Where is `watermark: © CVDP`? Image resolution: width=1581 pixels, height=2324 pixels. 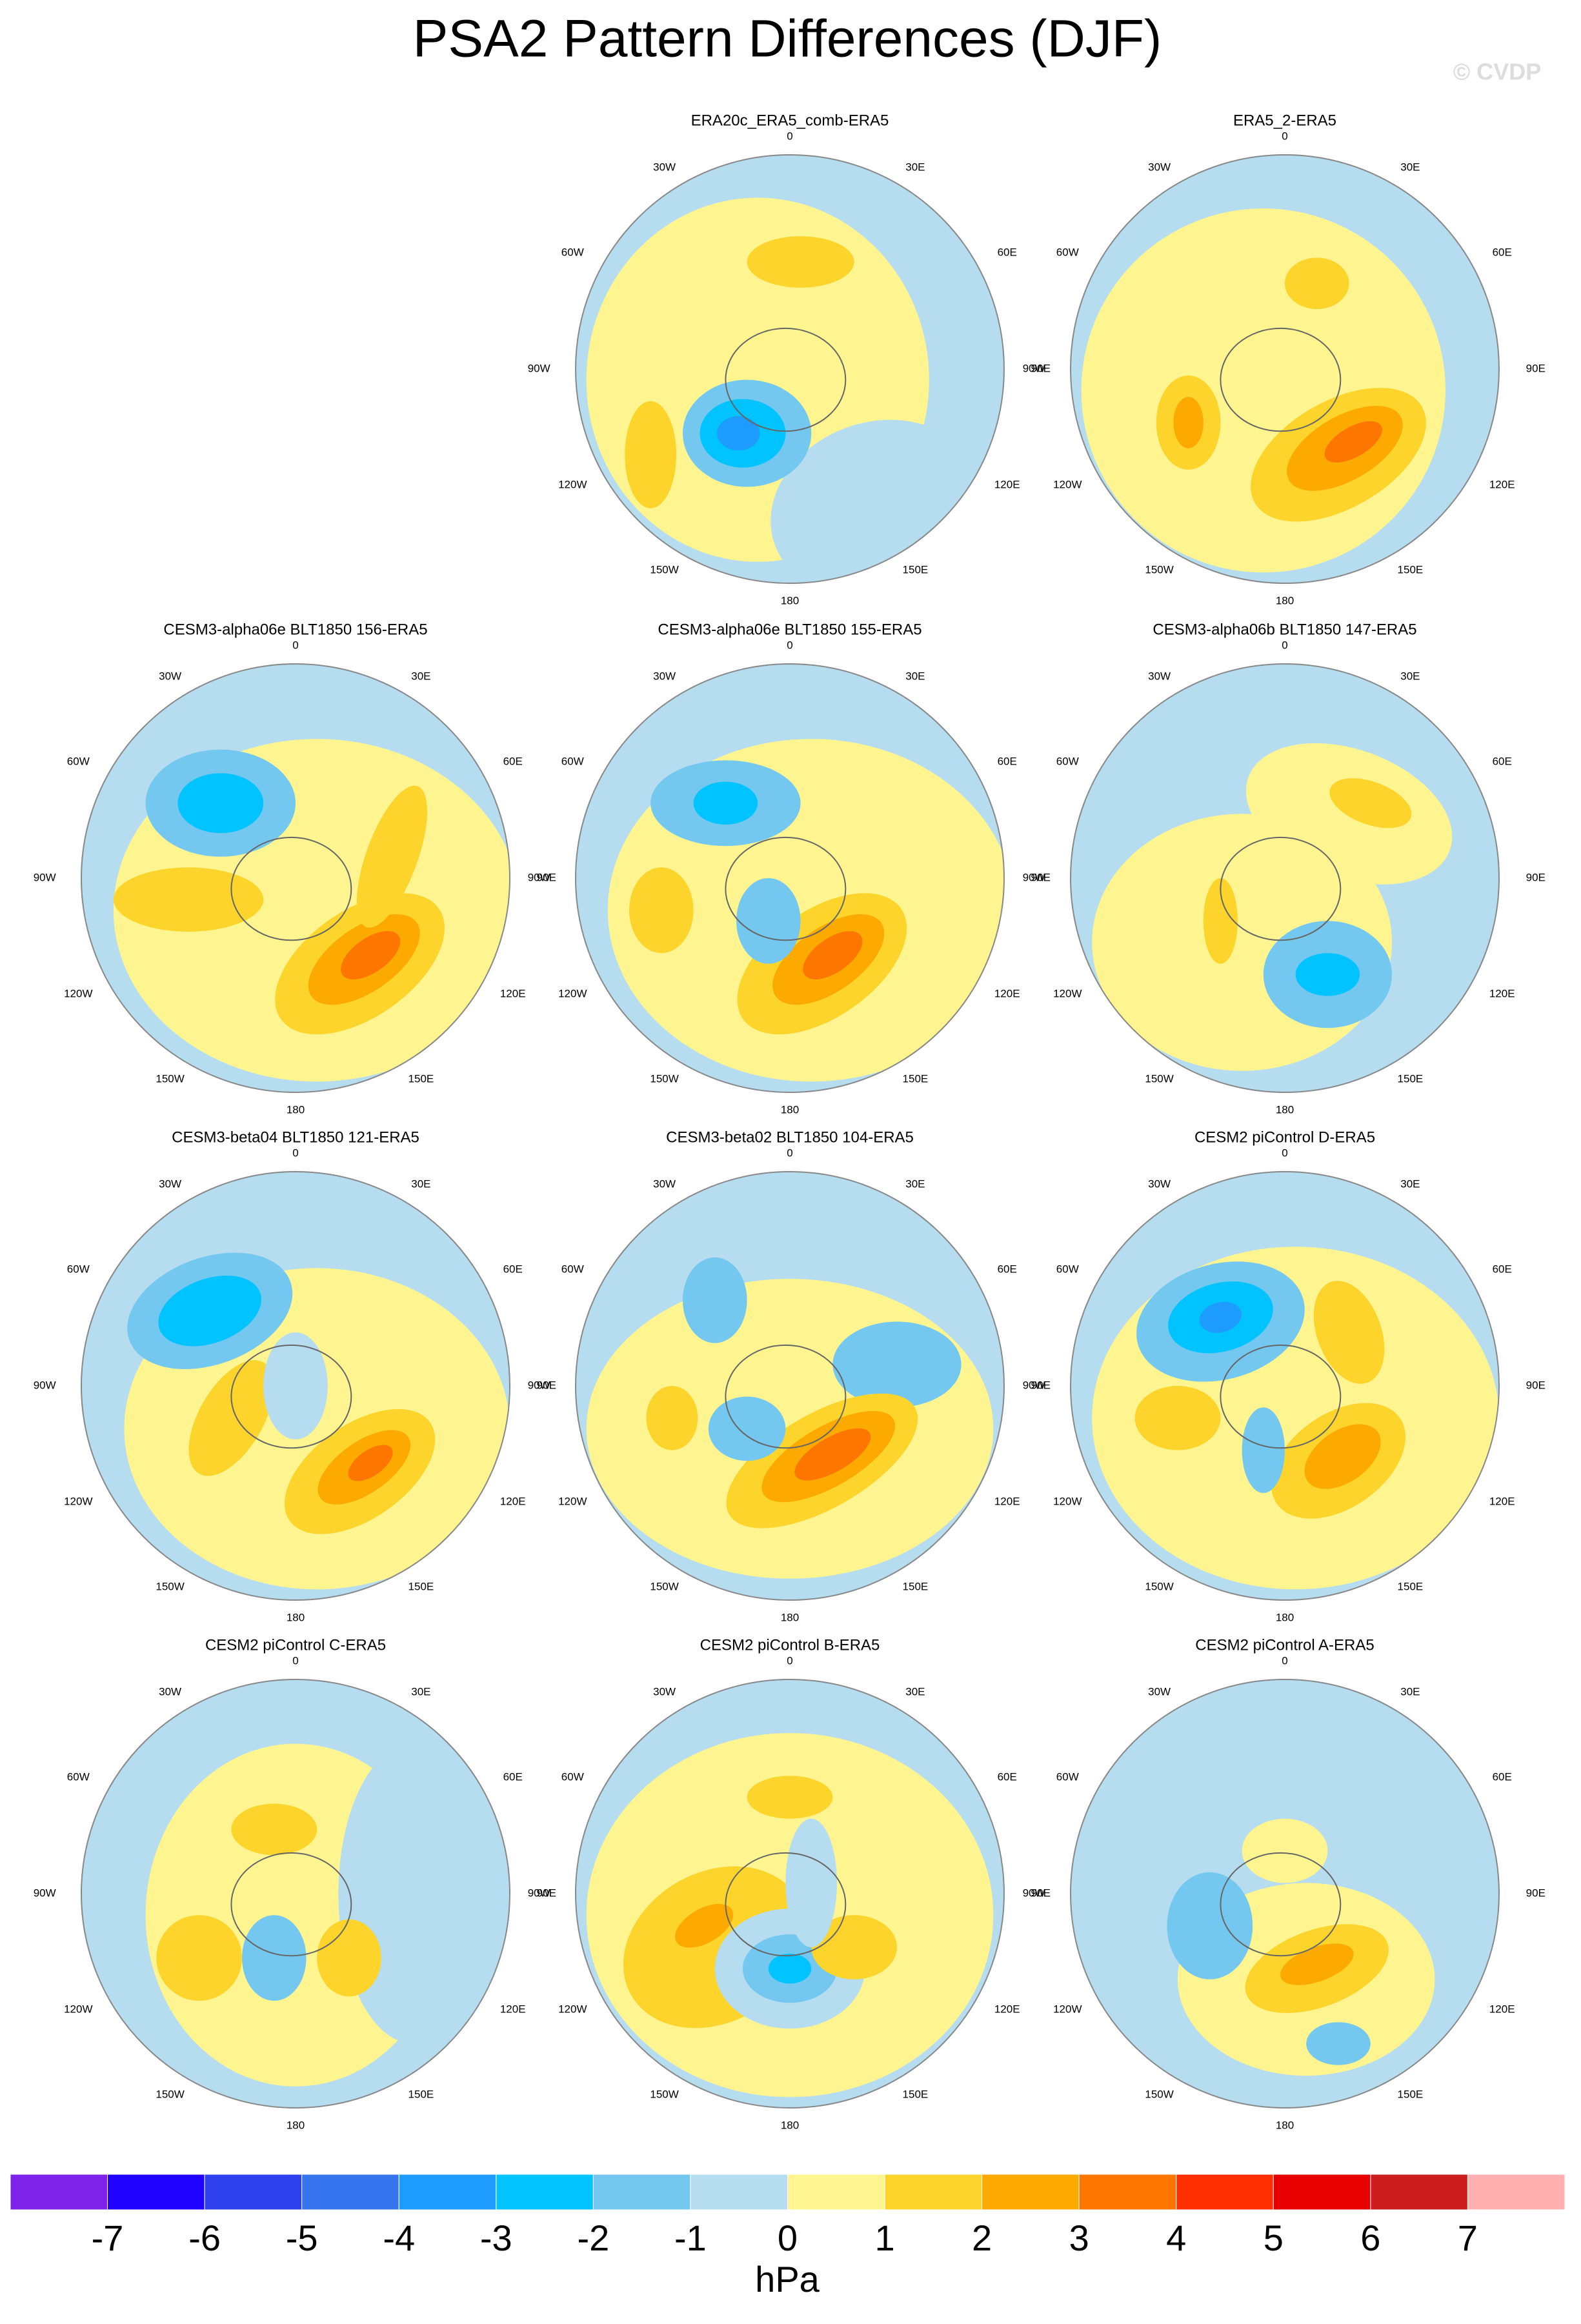
watermark: © CVDP is located at coordinates (1497, 72).